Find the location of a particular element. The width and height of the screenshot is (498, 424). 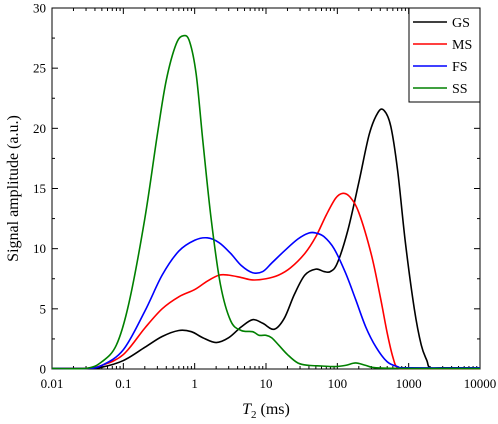

legend-label-ms: MS is located at coordinates (462, 45).